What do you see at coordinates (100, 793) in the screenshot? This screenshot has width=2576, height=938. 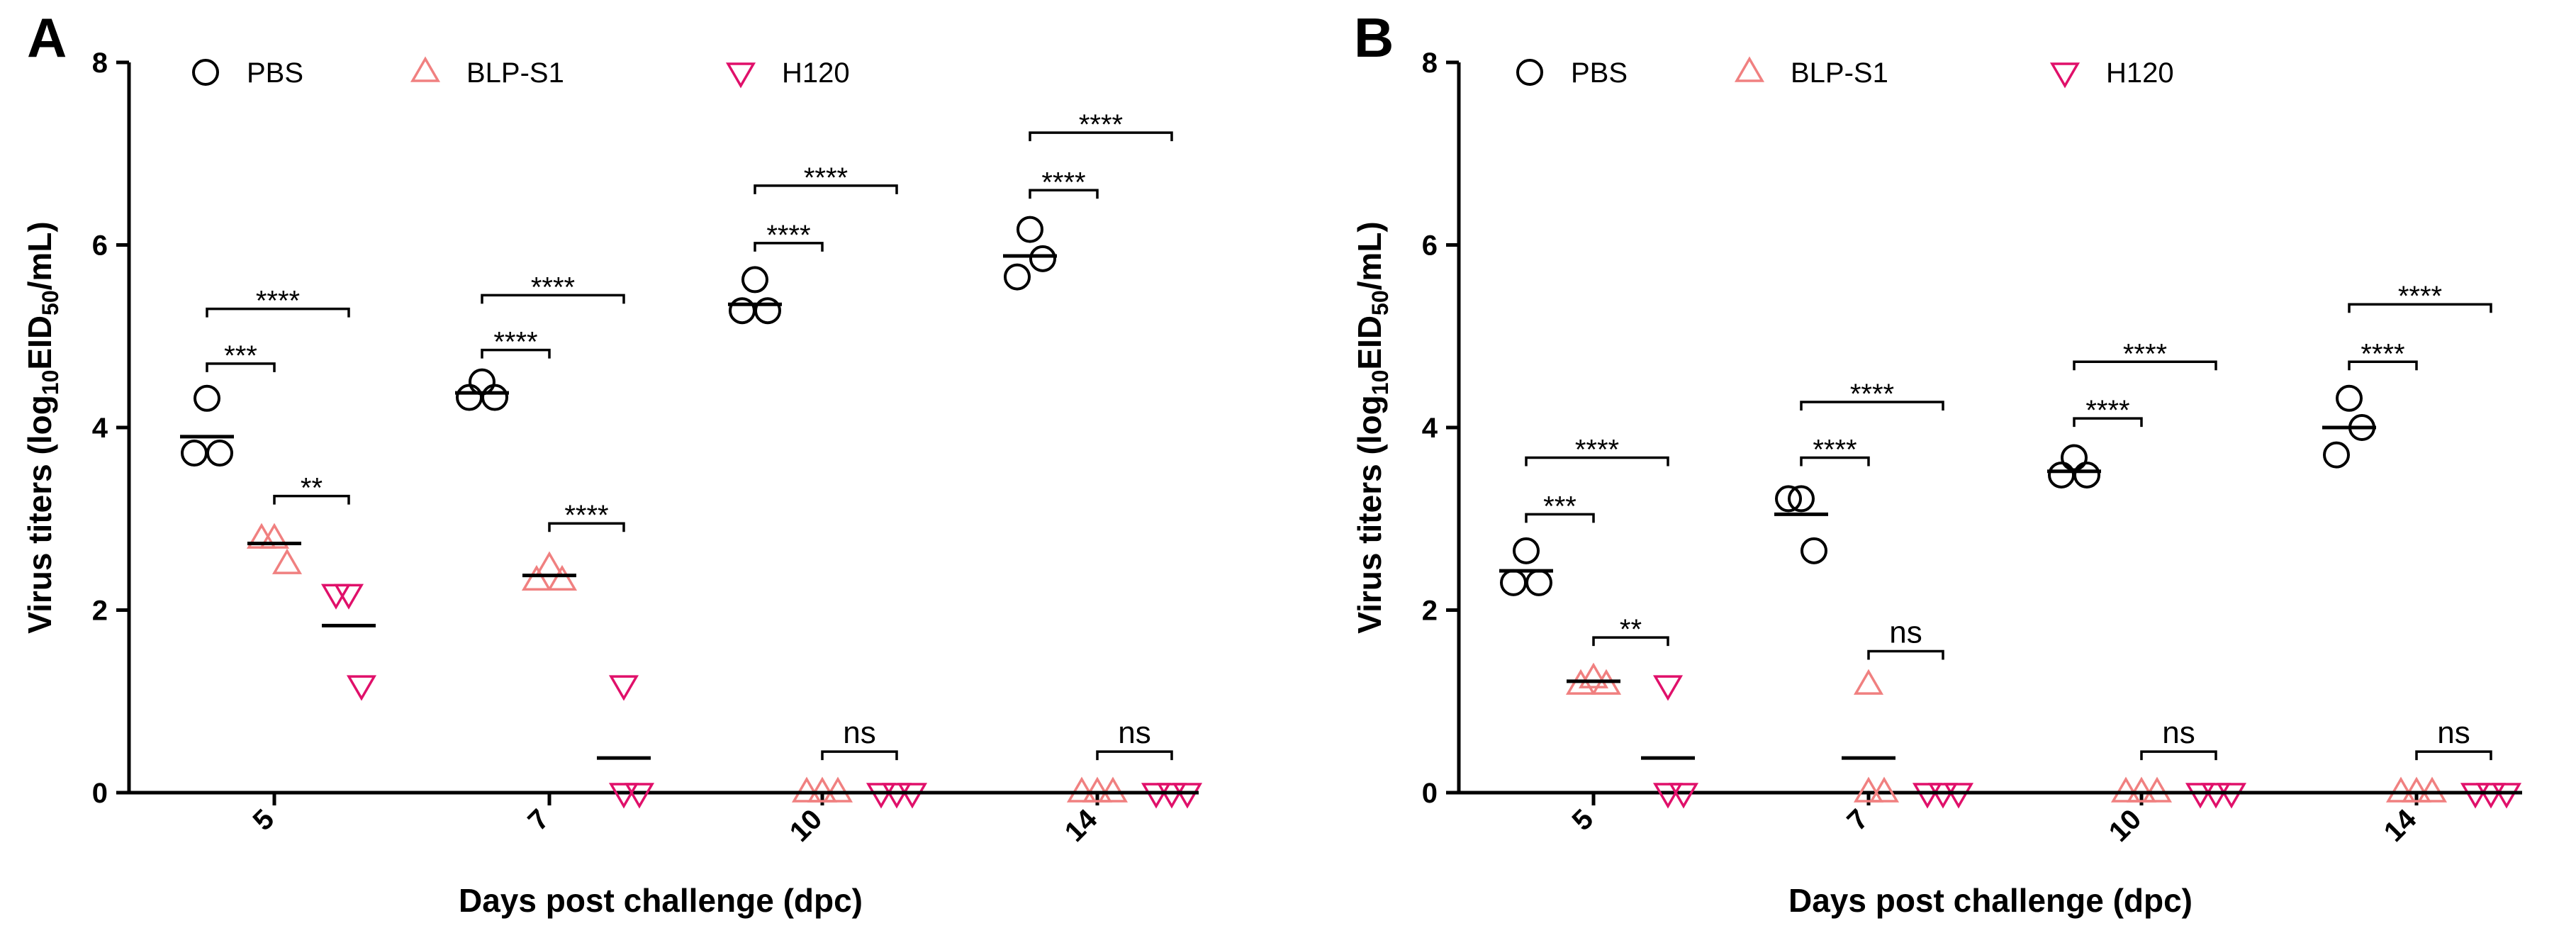 I see `y-tick-label: 0` at bounding box center [100, 793].